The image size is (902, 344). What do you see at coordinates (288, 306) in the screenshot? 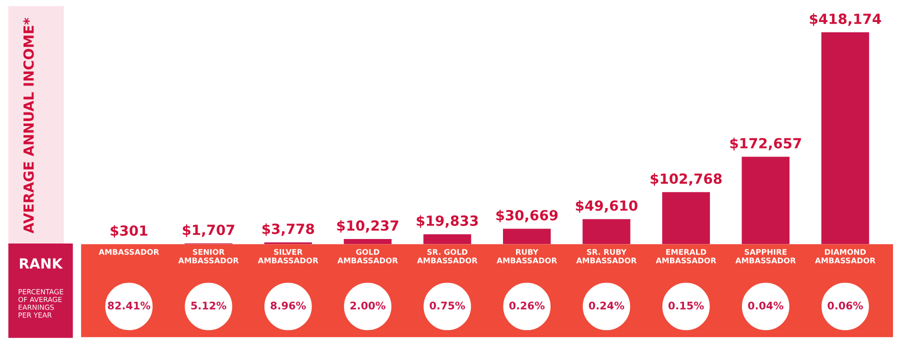
I see `text: 8.96%` at bounding box center [288, 306].